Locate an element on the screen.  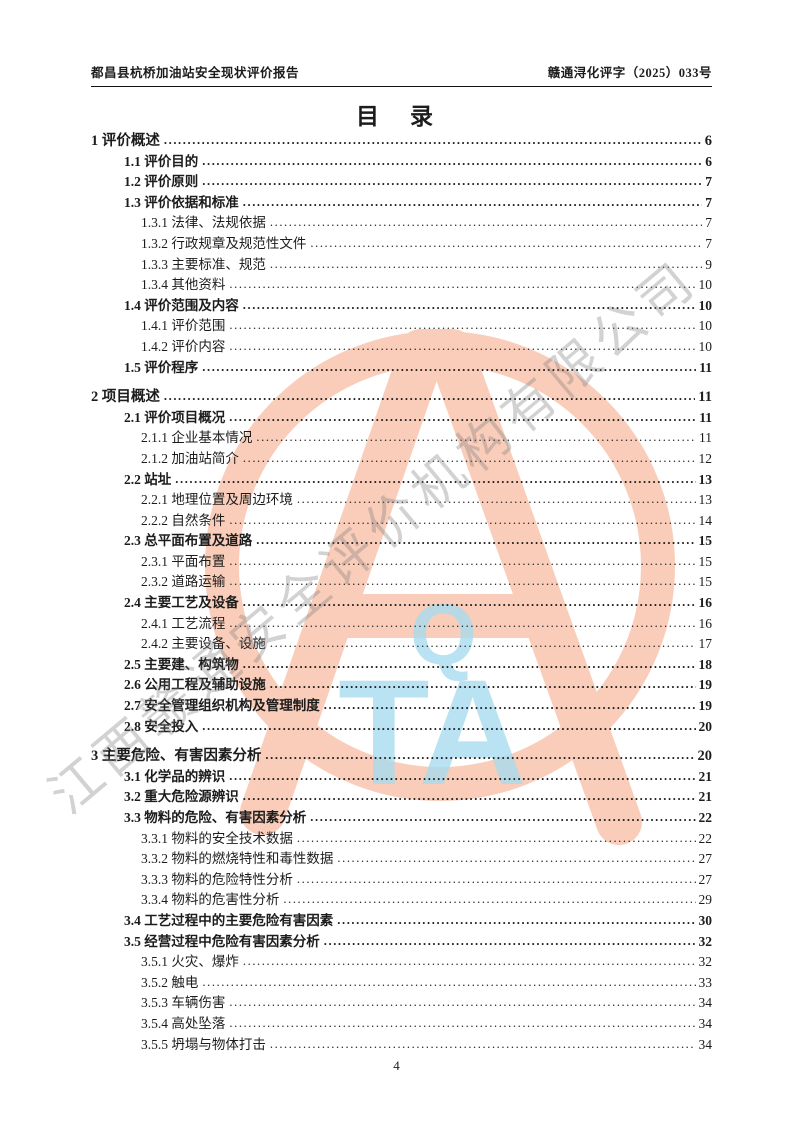
toc-entry: 1.4.2 评价内容 10 is located at coordinates (401, 347).